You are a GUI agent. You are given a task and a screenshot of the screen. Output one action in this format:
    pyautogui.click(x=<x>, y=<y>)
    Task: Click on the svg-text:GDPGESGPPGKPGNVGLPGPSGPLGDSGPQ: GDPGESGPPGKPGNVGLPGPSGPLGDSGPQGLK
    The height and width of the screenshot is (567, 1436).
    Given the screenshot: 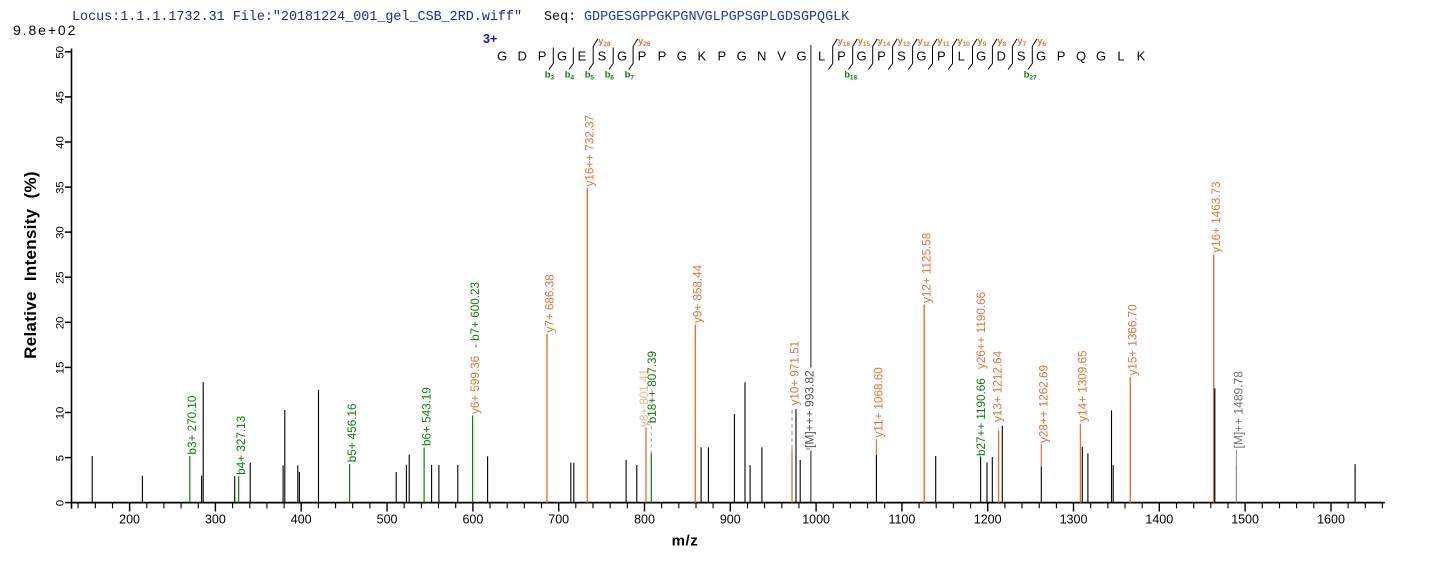 What is the action you would take?
    pyautogui.click(x=717, y=17)
    